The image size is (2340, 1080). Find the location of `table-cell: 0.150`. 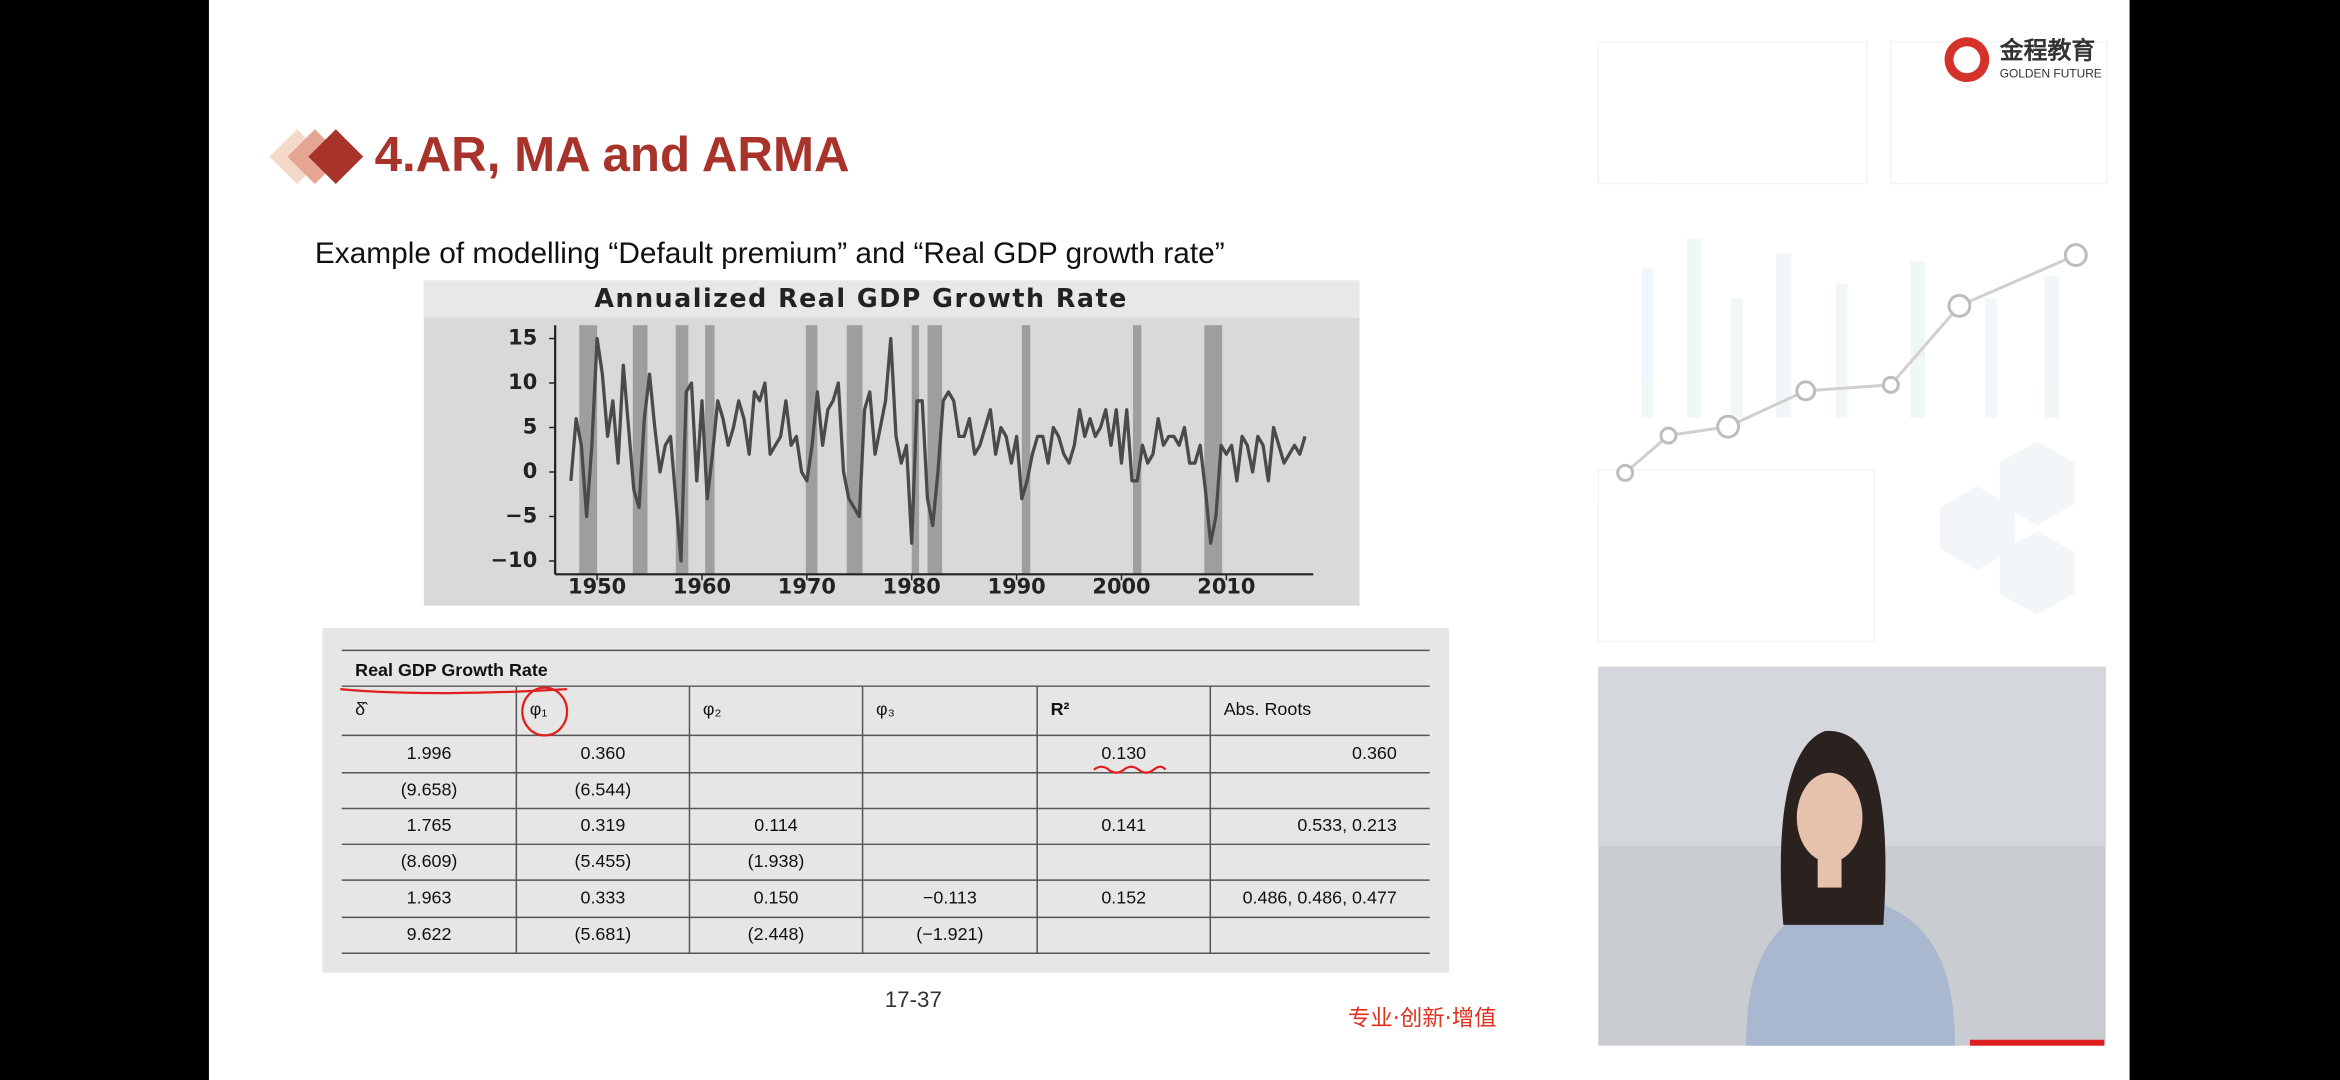

table-cell: 0.150 is located at coordinates (776, 897).